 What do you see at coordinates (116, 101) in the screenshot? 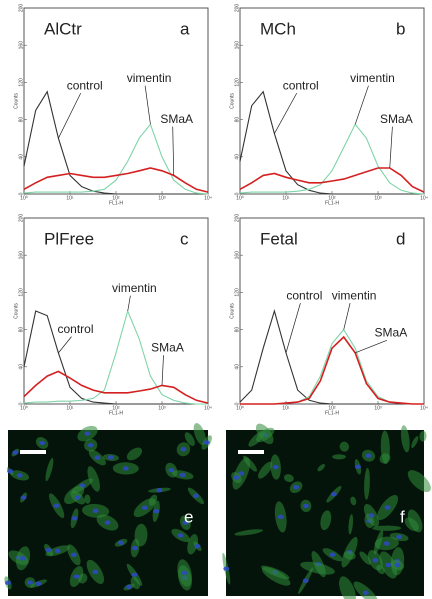
I see `plot-frame` at bounding box center [116, 101].